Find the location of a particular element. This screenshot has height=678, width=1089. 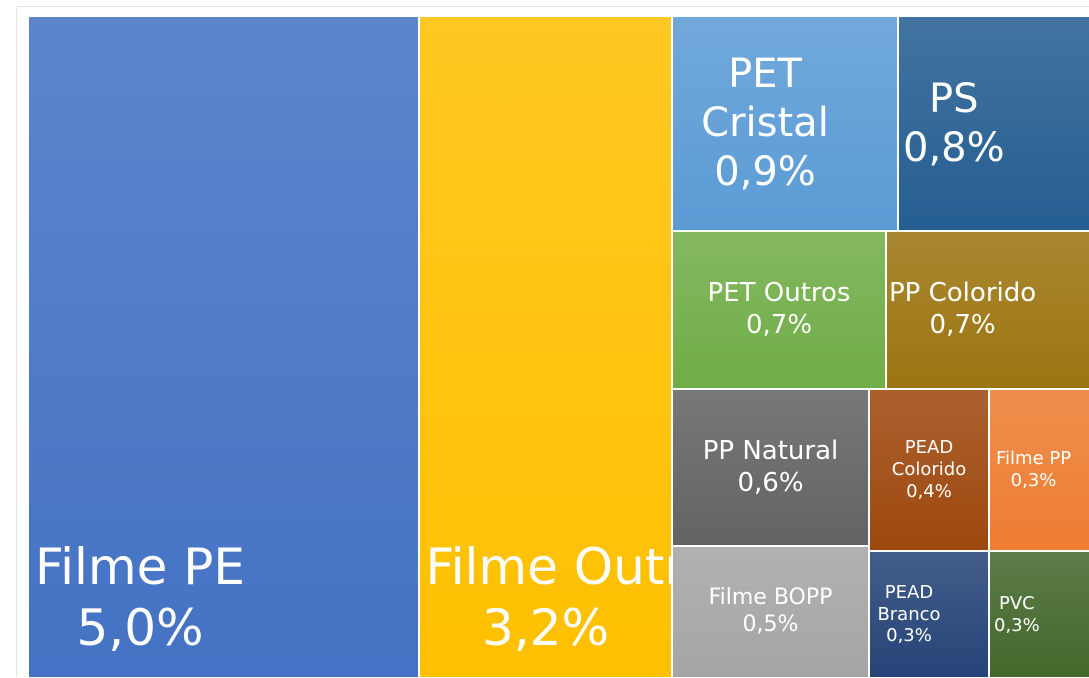

treemap-tile: PP Natural 0,6% is located at coordinates (770, 467).